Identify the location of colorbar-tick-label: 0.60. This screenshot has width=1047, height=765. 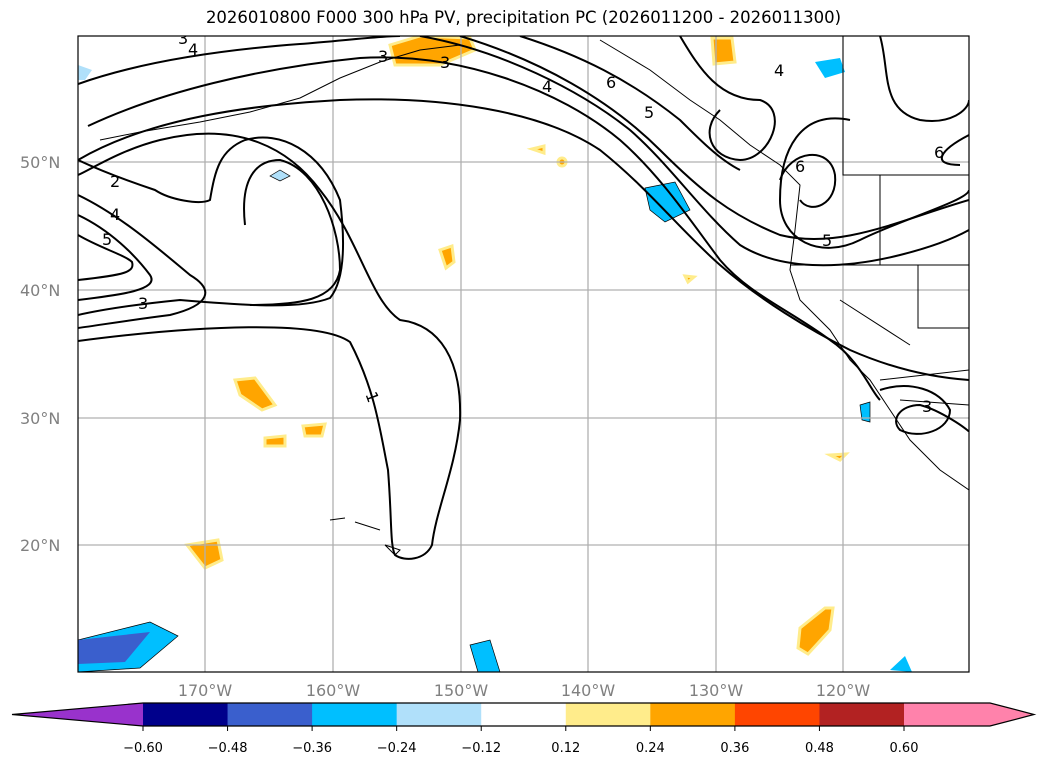
(904, 748).